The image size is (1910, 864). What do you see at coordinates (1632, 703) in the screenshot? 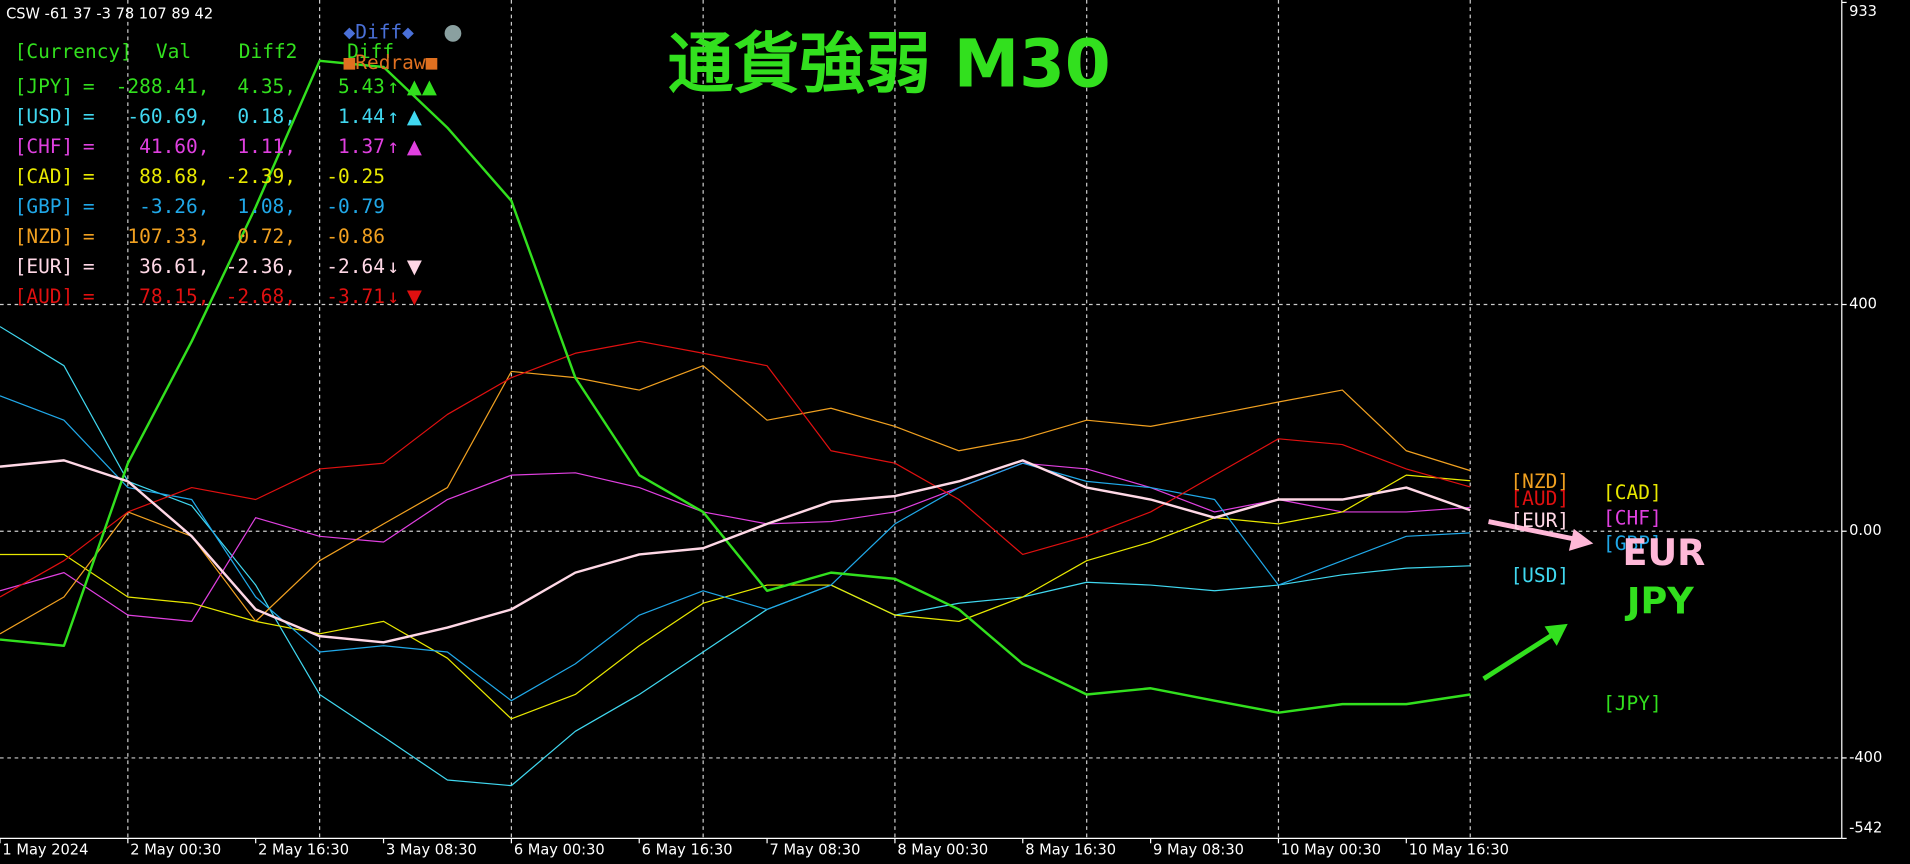
I see `legend-label: [JPY]` at bounding box center [1632, 703].